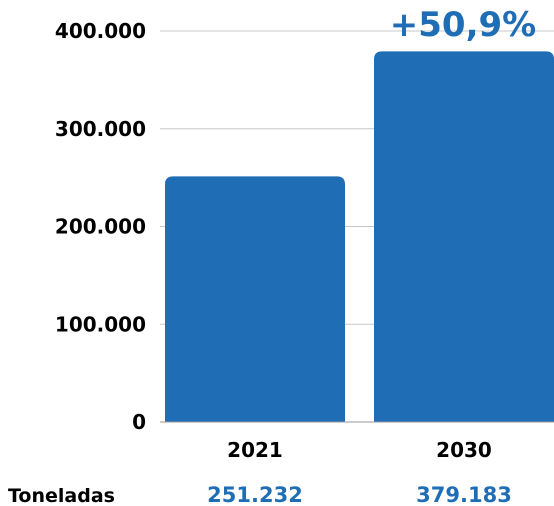 This screenshot has width=554, height=506. I want to click on growth-annotation: +50,9%, so click(463, 25).